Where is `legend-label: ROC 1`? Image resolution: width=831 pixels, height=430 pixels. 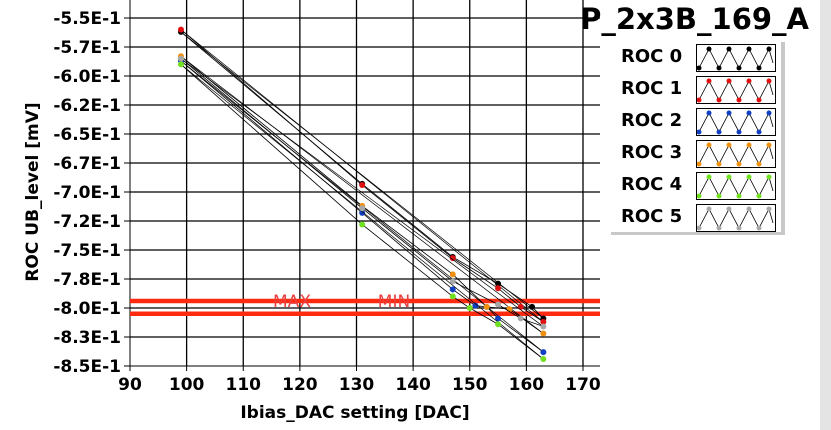 legend-label: ROC 1 is located at coordinates (652, 88).